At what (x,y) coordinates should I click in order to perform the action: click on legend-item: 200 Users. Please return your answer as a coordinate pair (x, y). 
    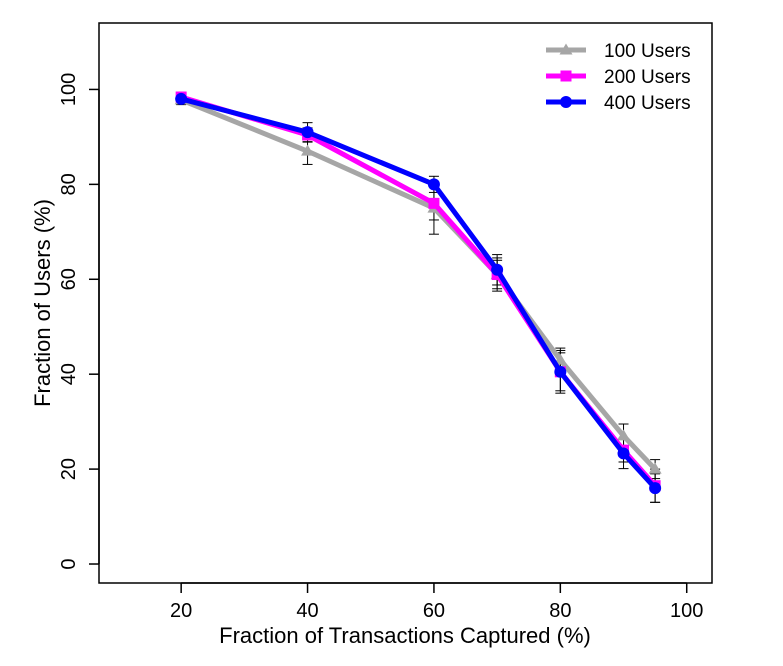
    Looking at the image, I should click on (618, 77).